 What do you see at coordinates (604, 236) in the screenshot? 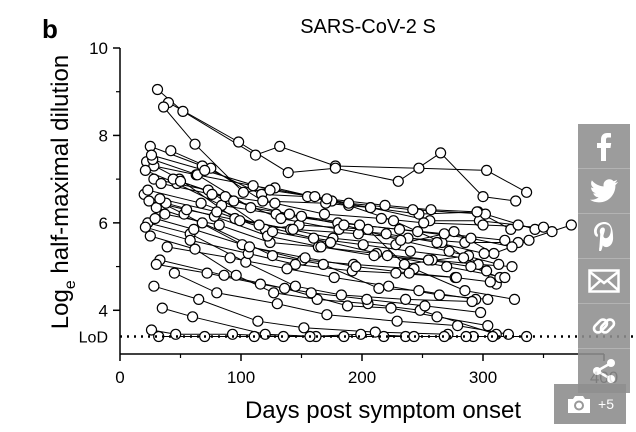
I see `share-pinterest-button` at bounding box center [604, 236].